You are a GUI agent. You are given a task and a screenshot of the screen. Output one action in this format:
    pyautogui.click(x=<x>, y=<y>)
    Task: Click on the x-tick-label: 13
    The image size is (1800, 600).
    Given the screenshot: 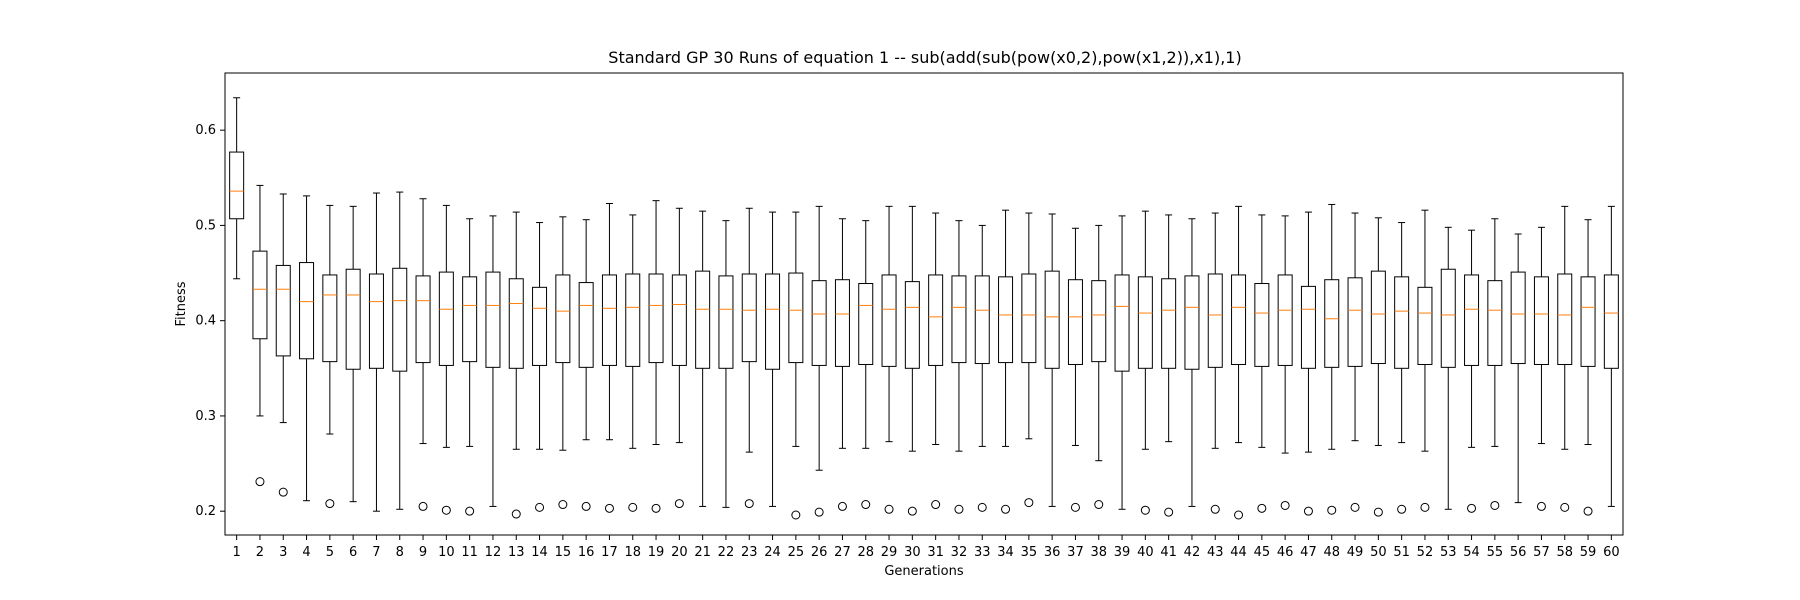 What is the action you would take?
    pyautogui.click(x=516, y=552)
    